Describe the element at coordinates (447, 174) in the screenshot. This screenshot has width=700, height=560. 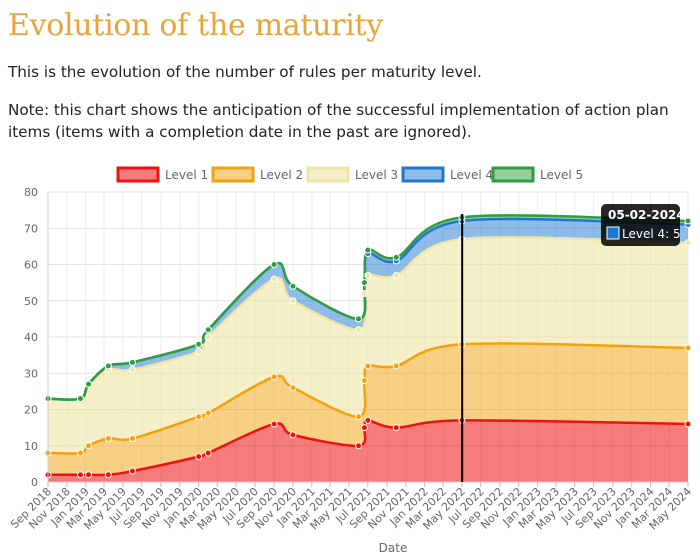
I see `legend-item: Level 4` at that location.